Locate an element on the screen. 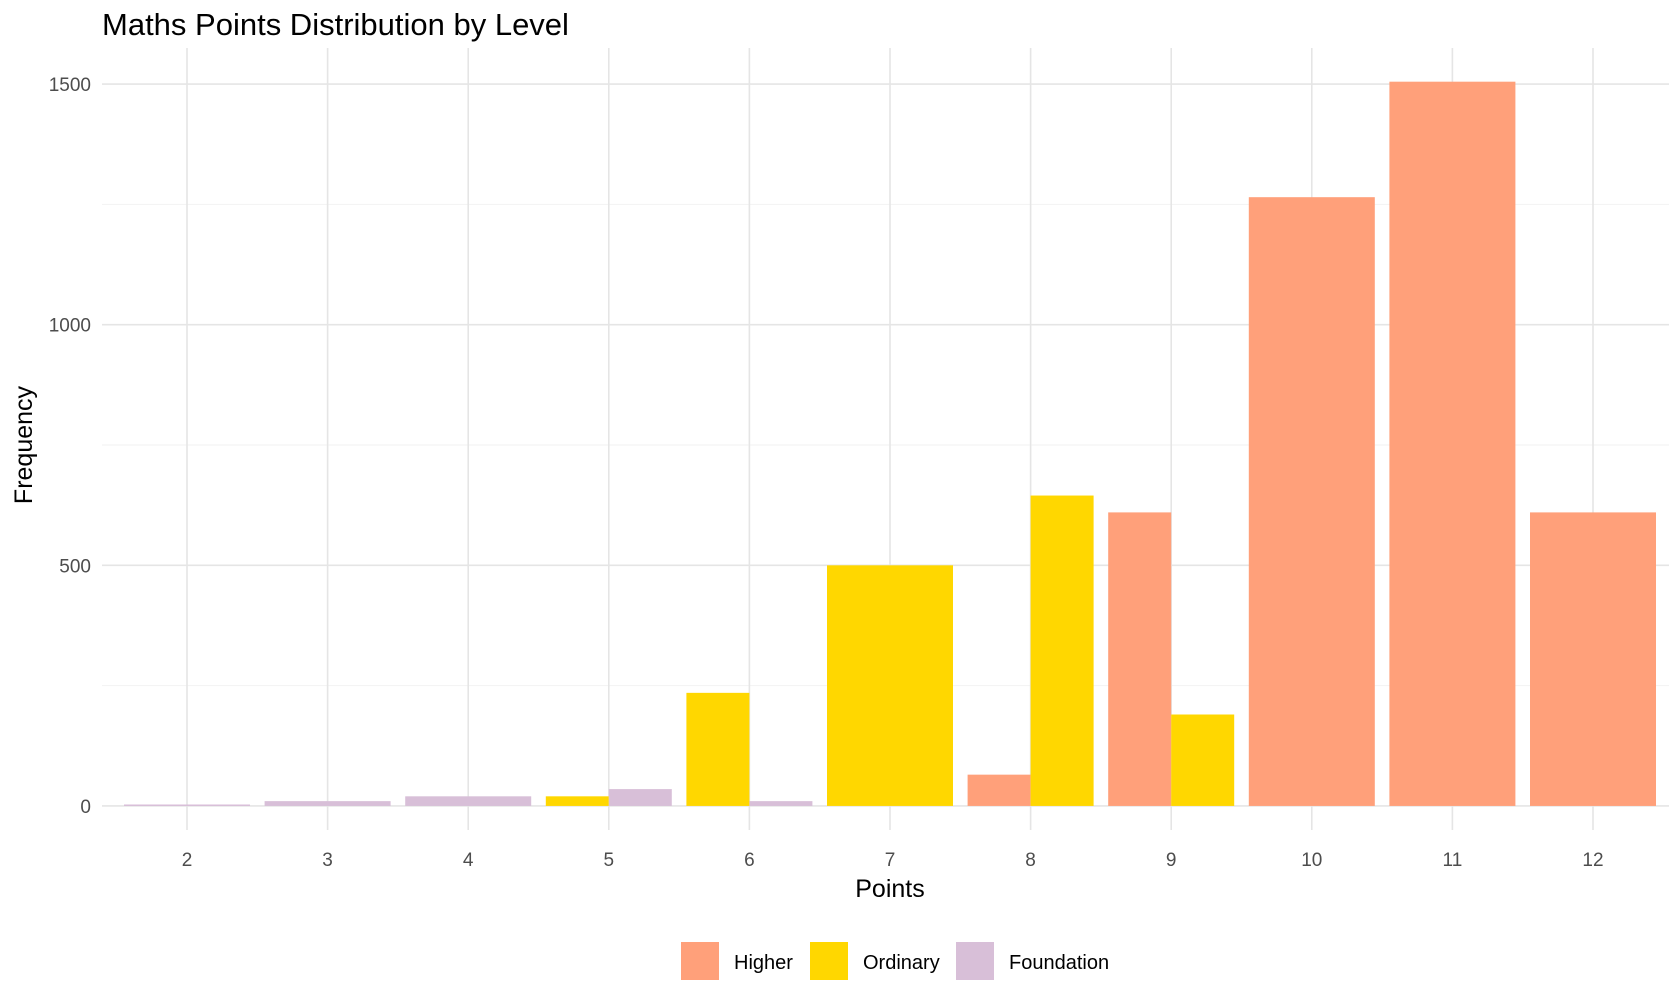  y-tick-label: 500 is located at coordinates (75, 566).